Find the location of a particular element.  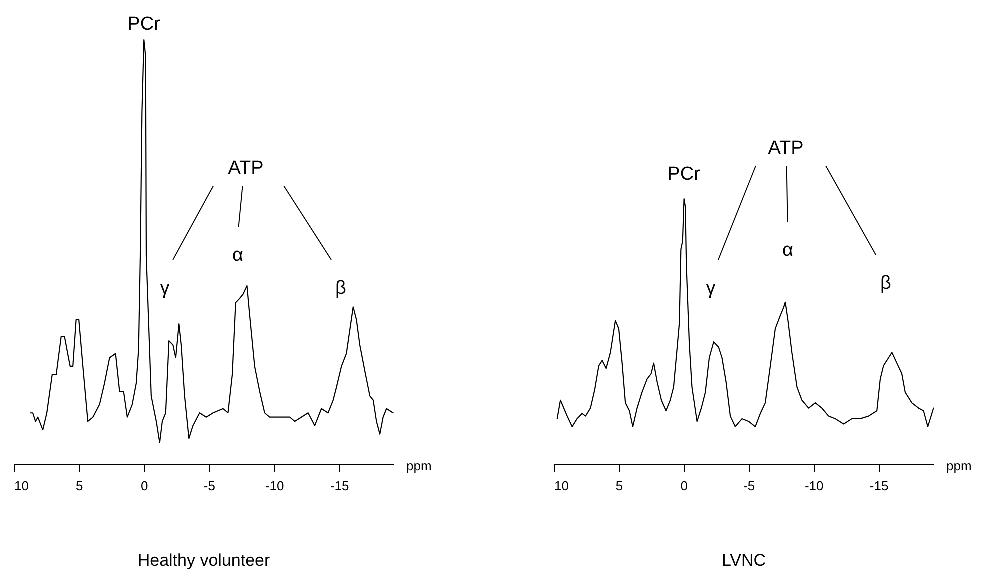

annotation: ATP is located at coordinates (246, 168).